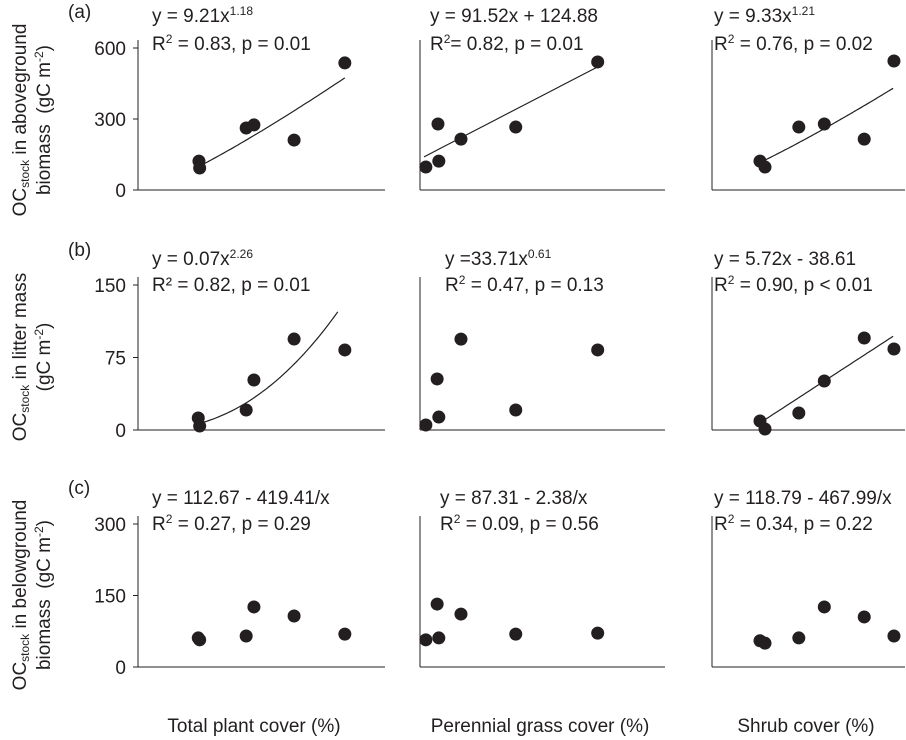  I want to click on equation-part: y = 112.67 - 419.41/x, so click(241, 498).